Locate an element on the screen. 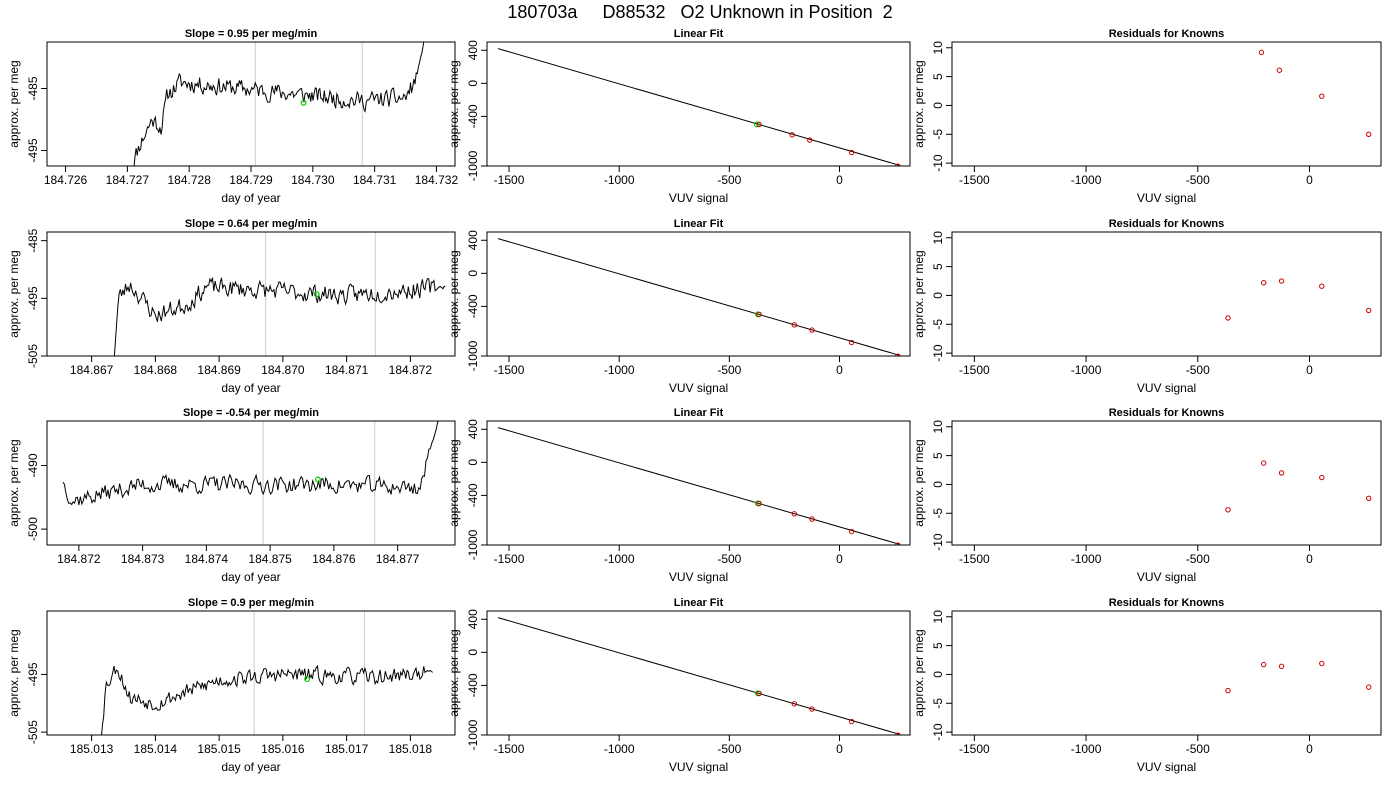  x-tick-label: 185.014 is located at coordinates (156, 749).